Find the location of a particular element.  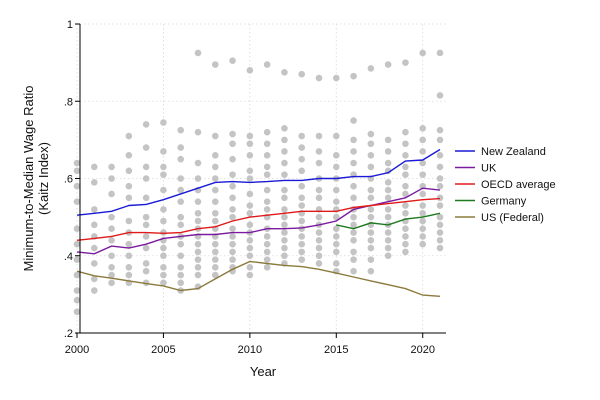

series-line-new-zealand is located at coordinates (258, 182).